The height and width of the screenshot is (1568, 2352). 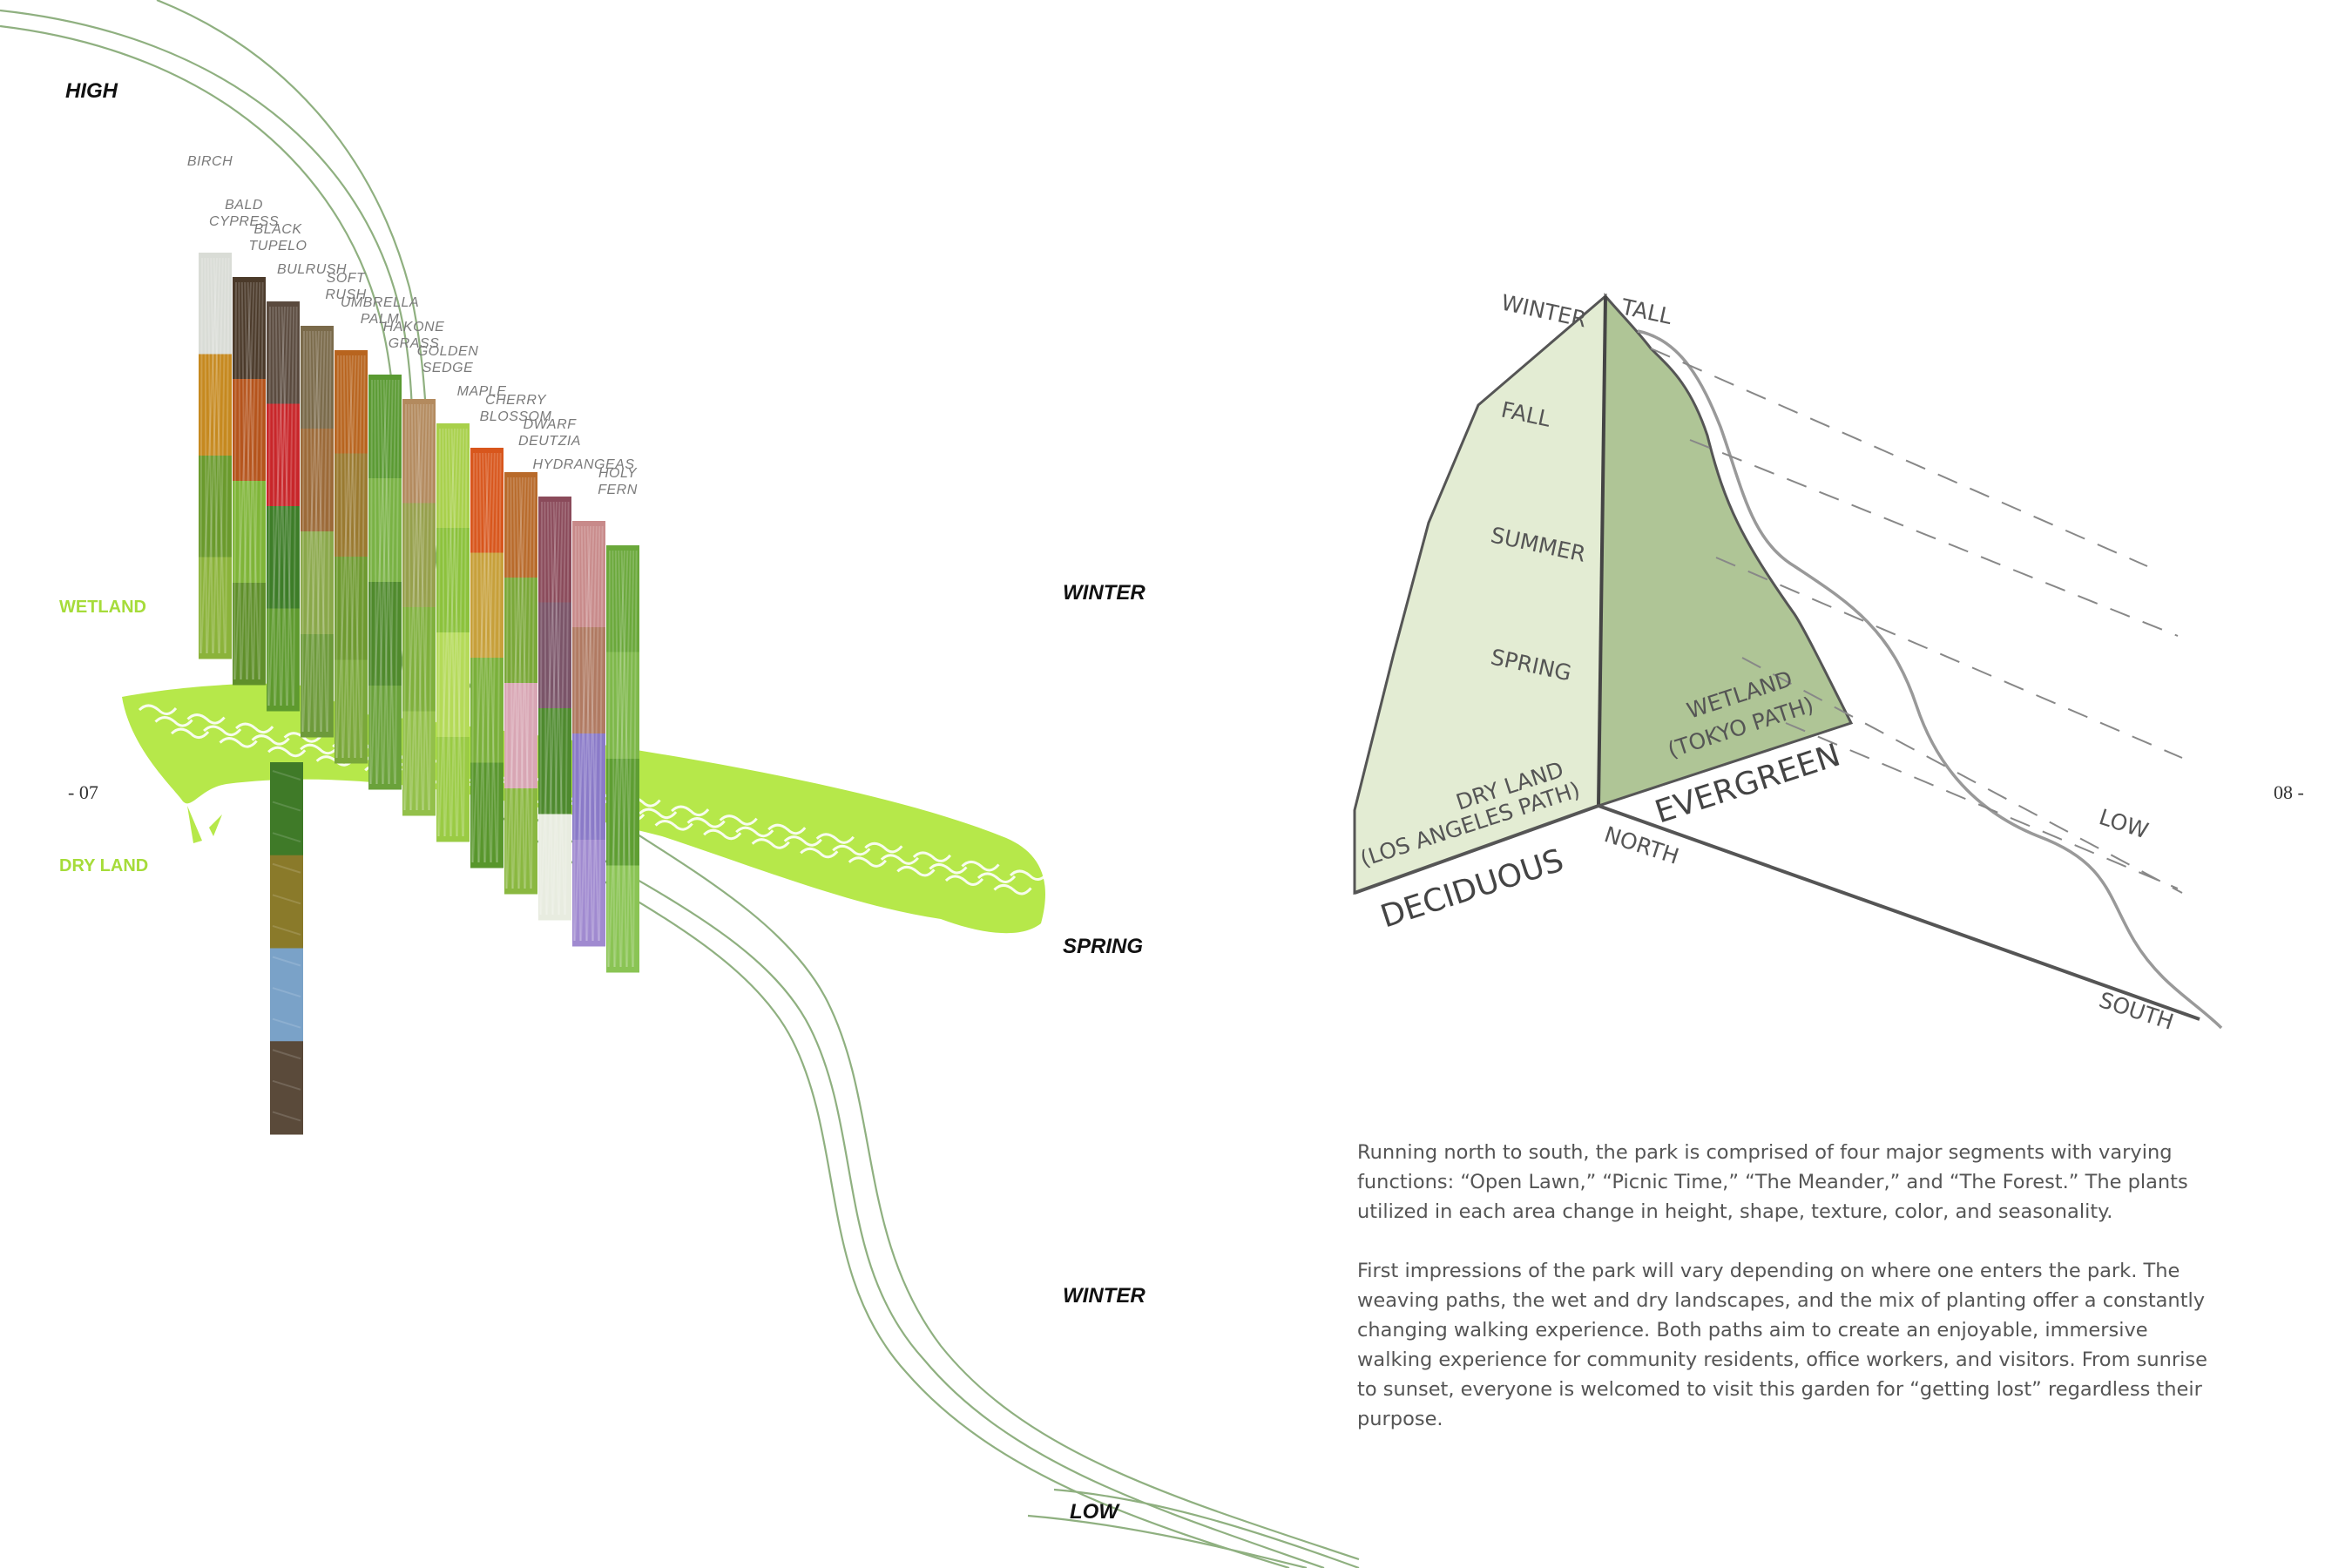 What do you see at coordinates (583, 465) in the screenshot?
I see `wetland-plant-label: HYDRANGEAS` at bounding box center [583, 465].